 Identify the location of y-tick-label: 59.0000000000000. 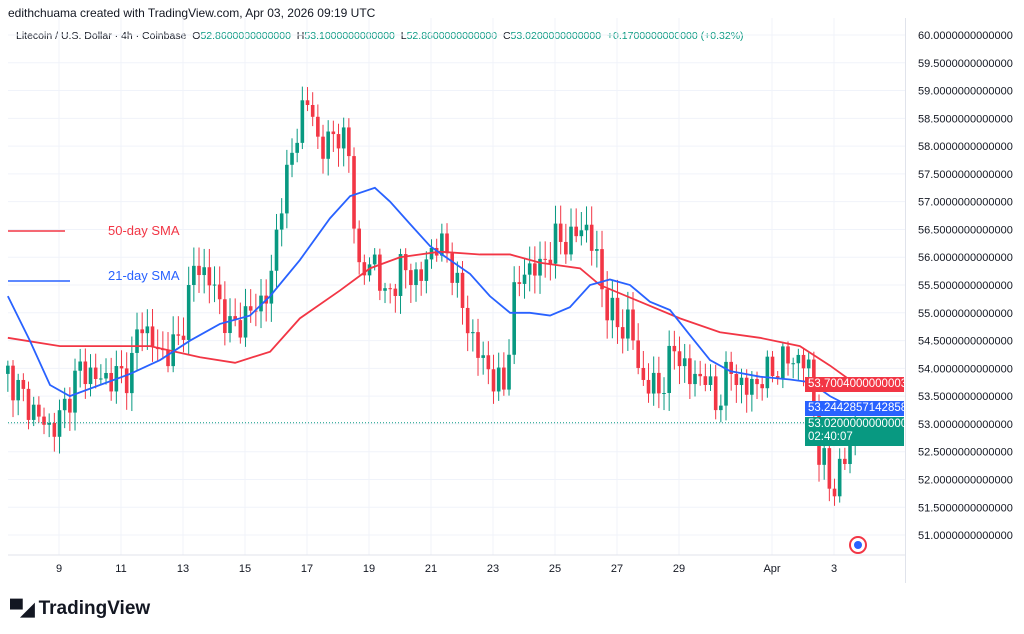
(965, 92).